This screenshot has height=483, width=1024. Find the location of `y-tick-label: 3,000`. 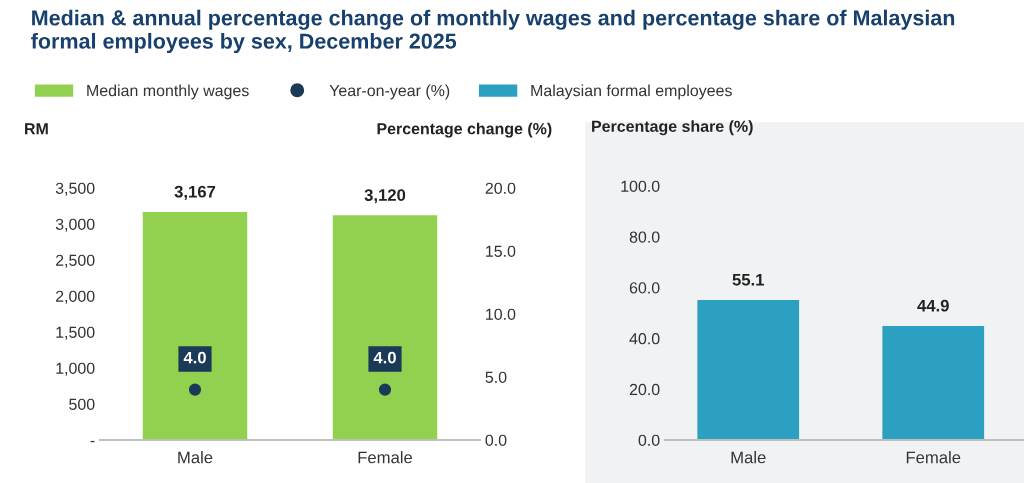

y-tick-label: 3,000 is located at coordinates (75, 225).